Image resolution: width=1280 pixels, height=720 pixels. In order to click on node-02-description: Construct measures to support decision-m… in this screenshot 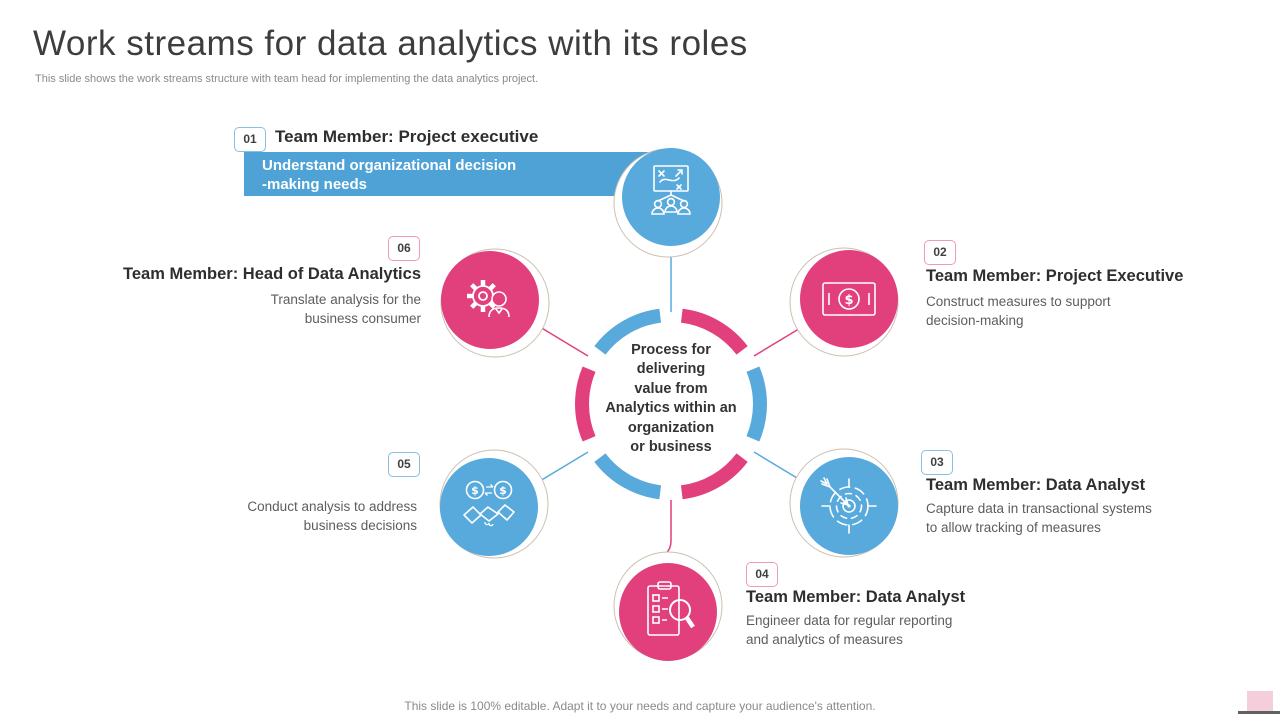, I will do `click(1018, 311)`.